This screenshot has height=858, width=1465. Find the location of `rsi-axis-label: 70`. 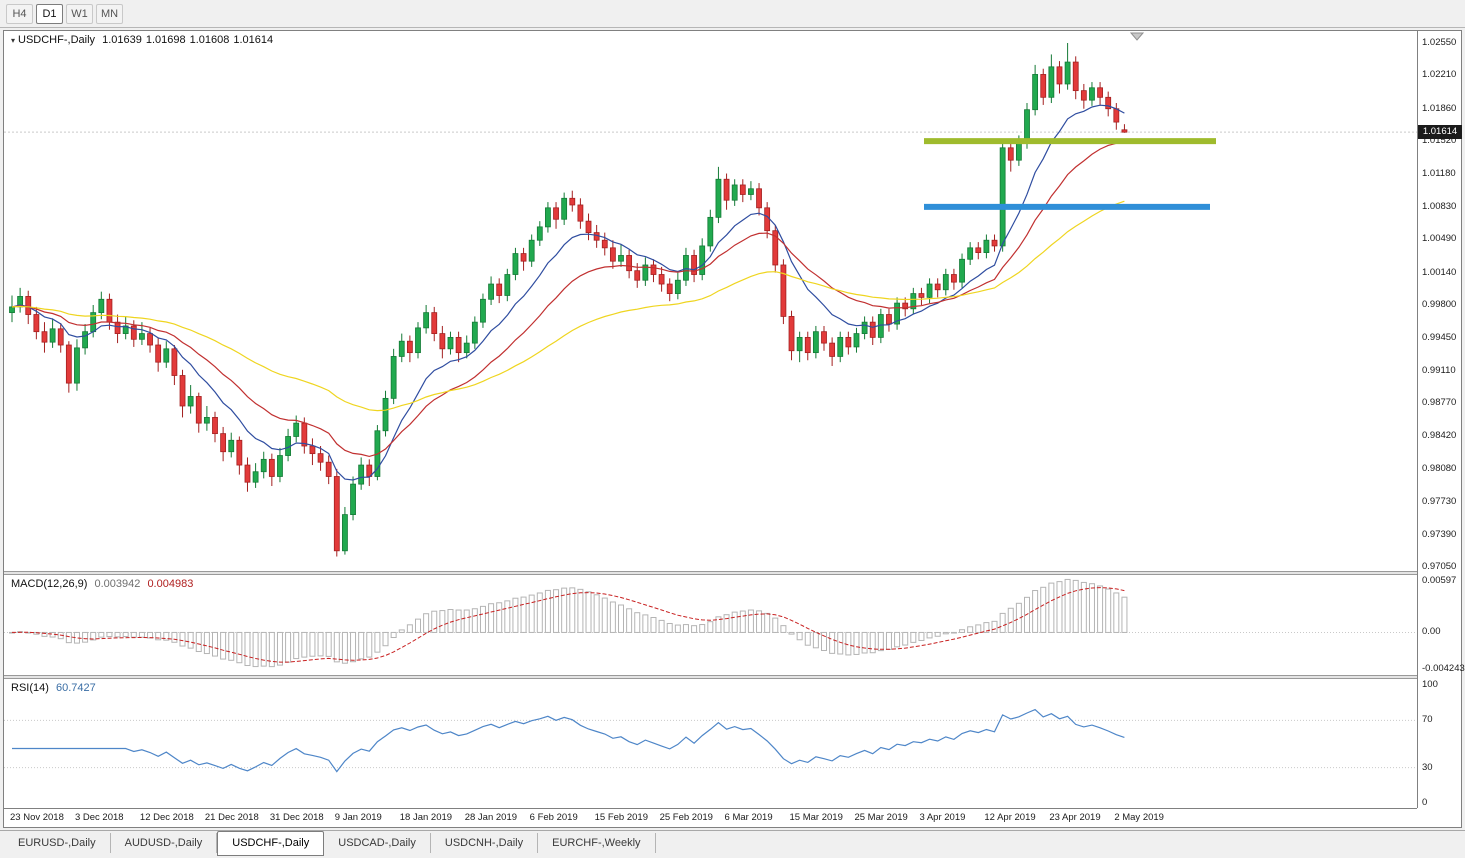

rsi-axis-label: 70 is located at coordinates (1427, 720).